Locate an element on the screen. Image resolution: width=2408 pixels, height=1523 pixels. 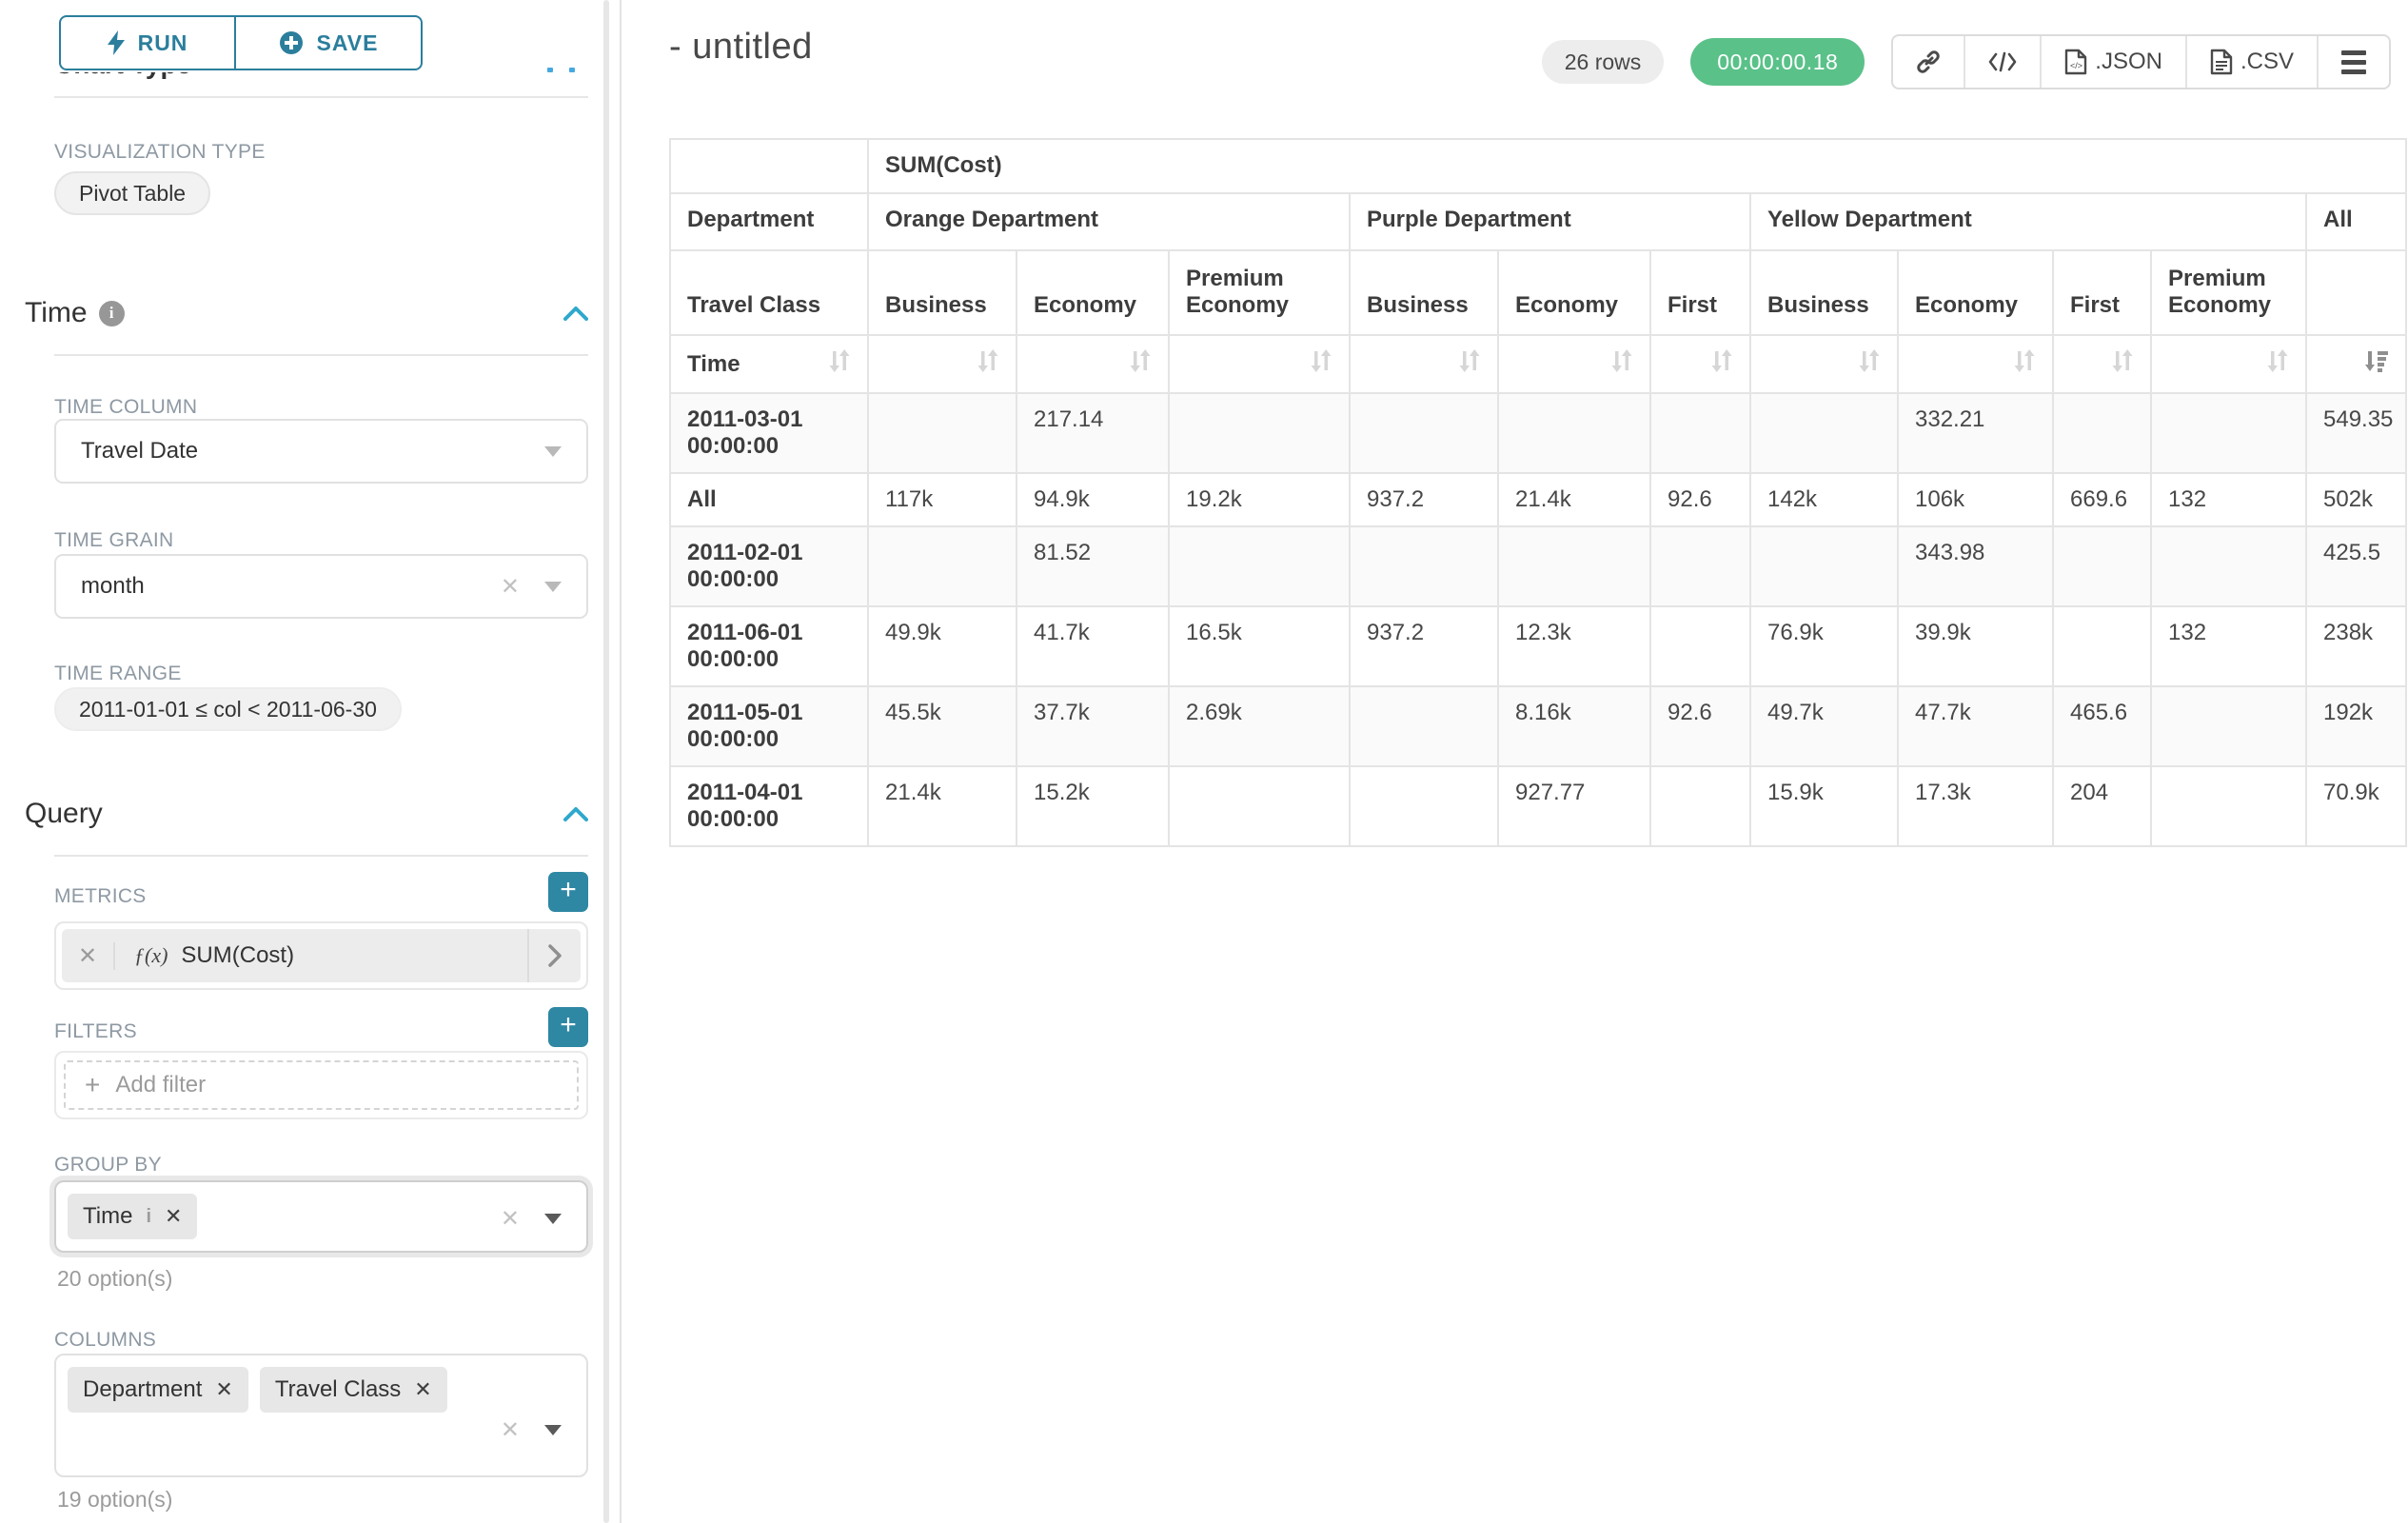
query-actions-bar: RUN SAVE is located at coordinates (303, 36).